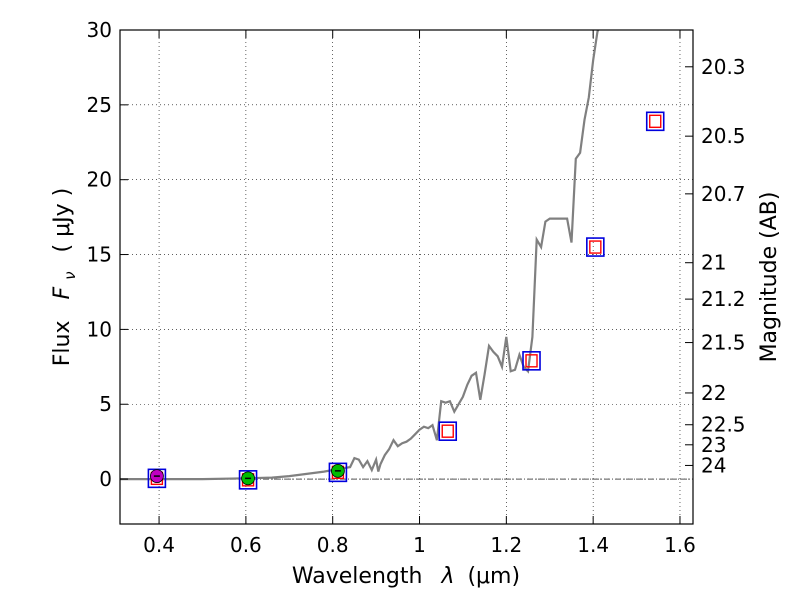 The width and height of the screenshot is (800, 600). What do you see at coordinates (99, 105) in the screenshot?
I see `y-tick-label: 25` at bounding box center [99, 105].